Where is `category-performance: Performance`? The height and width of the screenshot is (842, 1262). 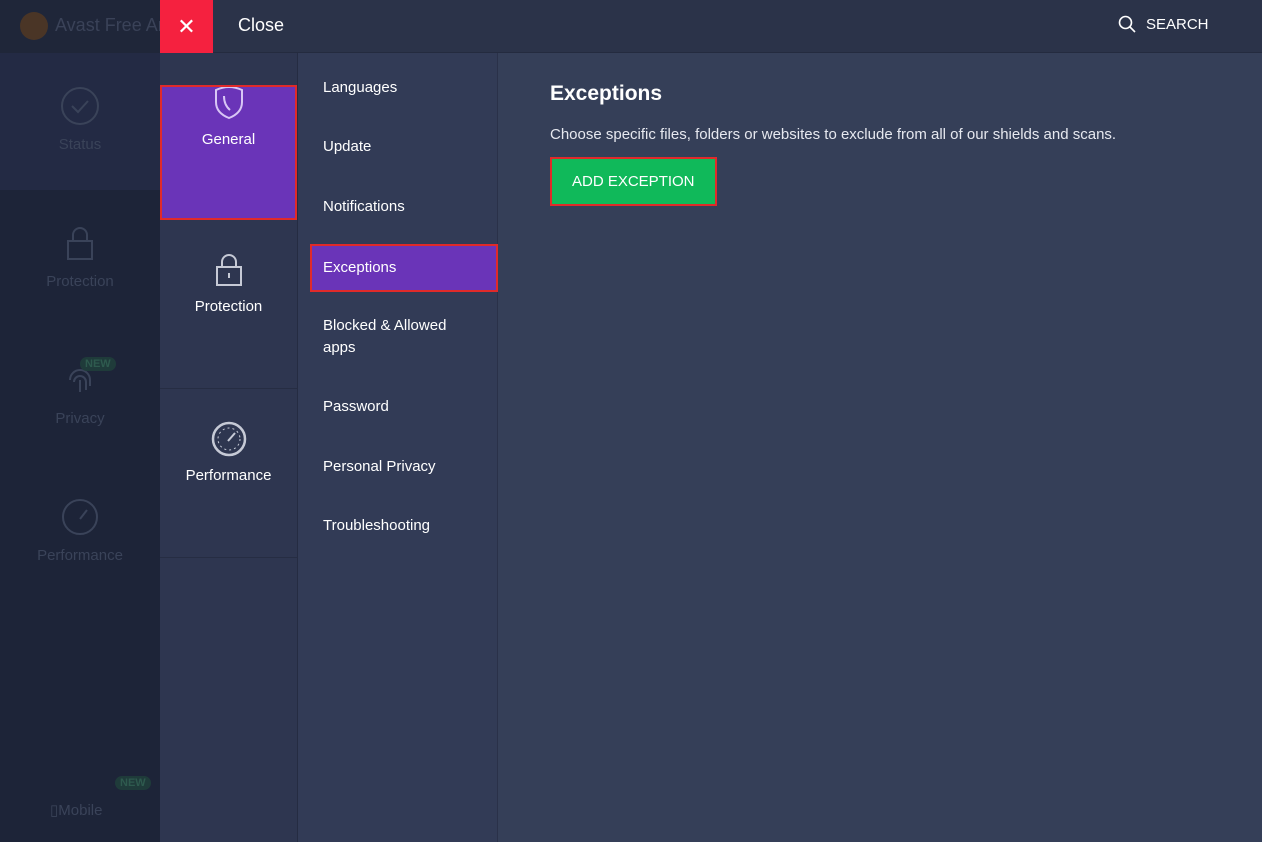
category-performance: Performance is located at coordinates (228, 489).